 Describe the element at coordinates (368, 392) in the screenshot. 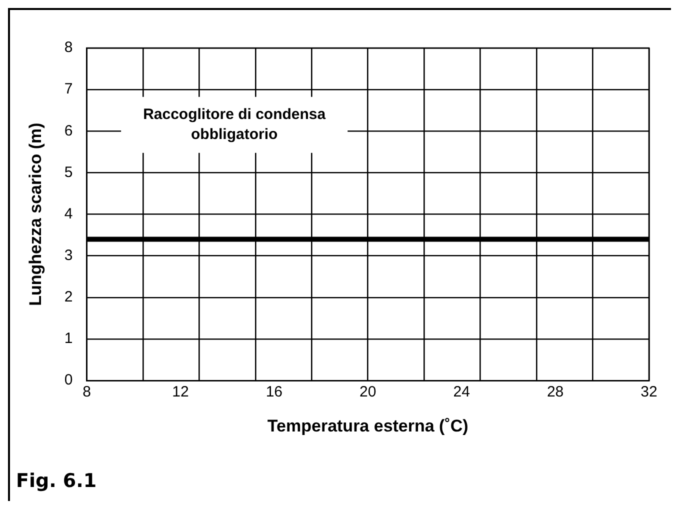

I see `x-tick-label: 20` at that location.